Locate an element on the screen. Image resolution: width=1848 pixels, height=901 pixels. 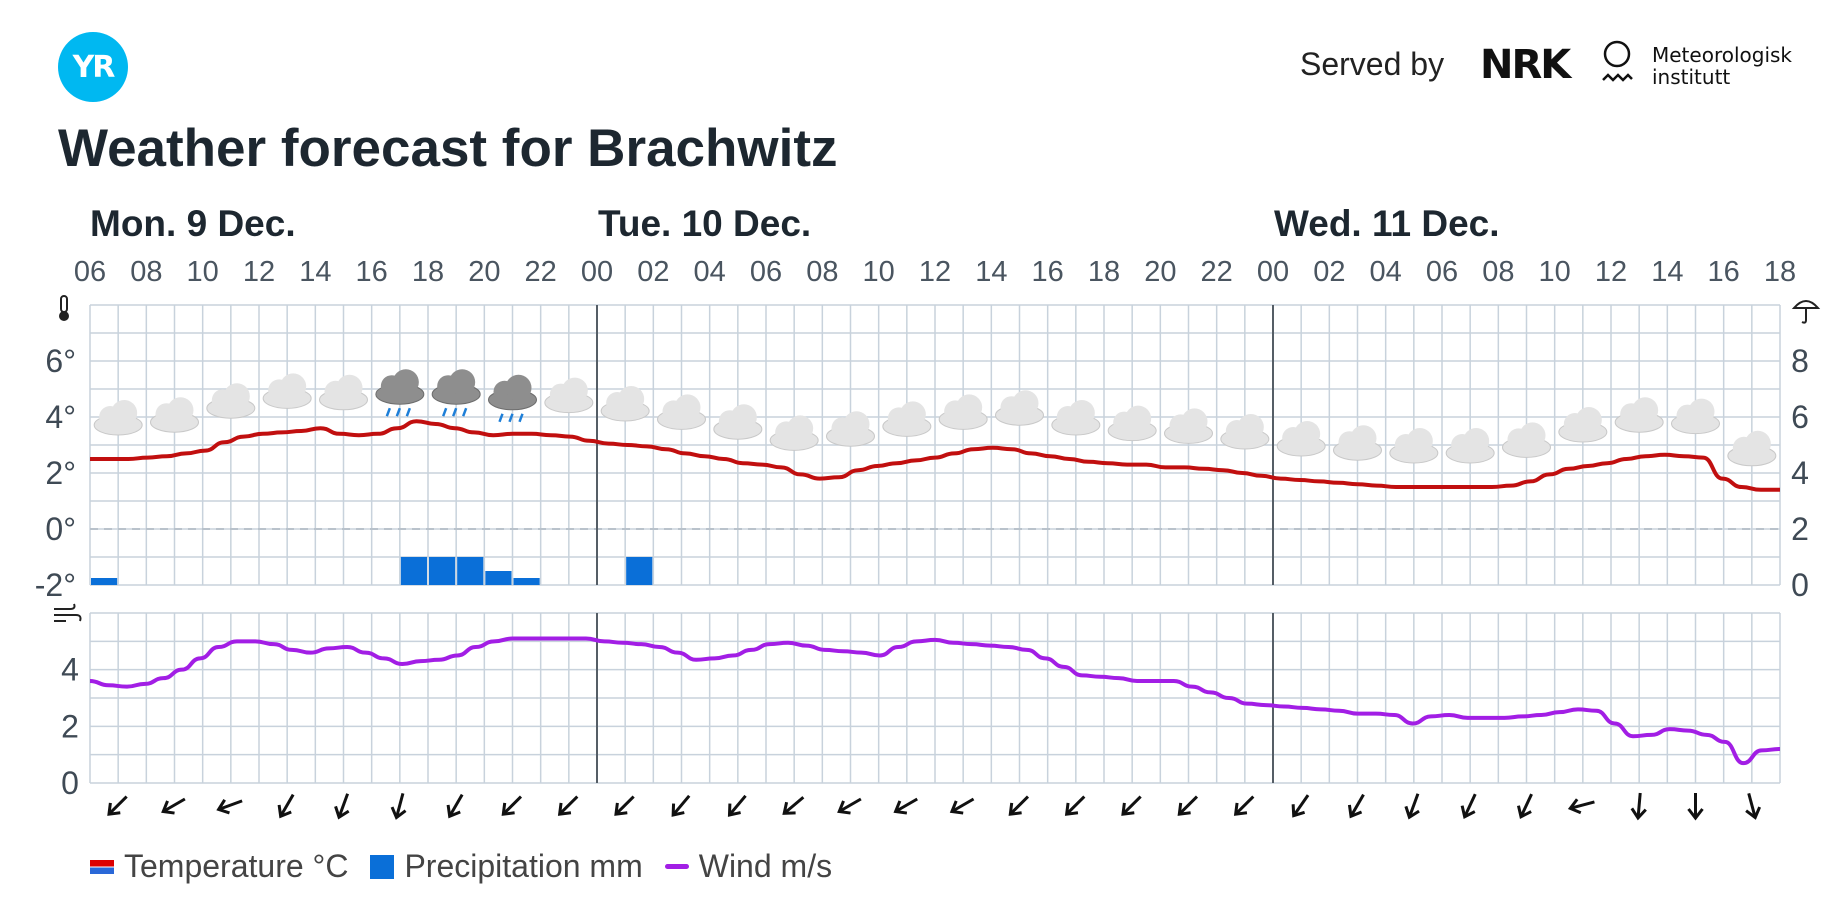
temp-axis-label: 0° is located at coordinates (60, 529).